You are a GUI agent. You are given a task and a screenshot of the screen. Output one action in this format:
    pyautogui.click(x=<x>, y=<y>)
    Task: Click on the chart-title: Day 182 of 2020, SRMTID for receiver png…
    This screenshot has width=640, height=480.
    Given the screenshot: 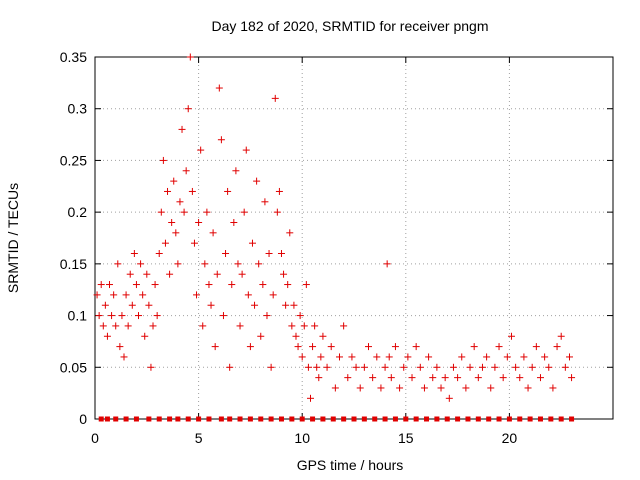 What is the action you would take?
    pyautogui.click(x=349, y=26)
    